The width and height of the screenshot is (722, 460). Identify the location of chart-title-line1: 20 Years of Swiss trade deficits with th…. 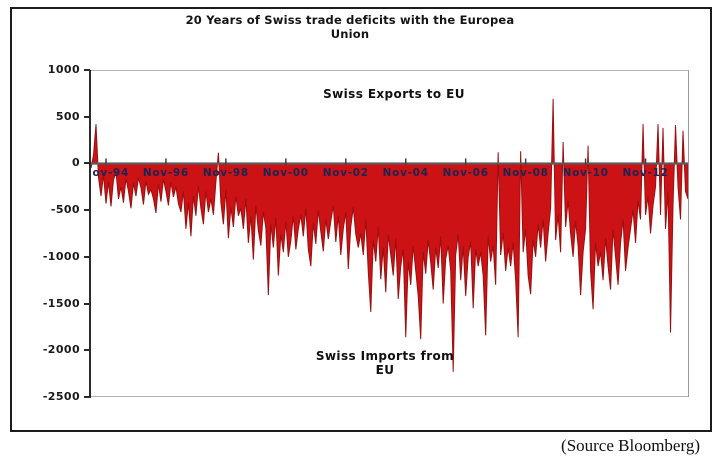
(350, 20).